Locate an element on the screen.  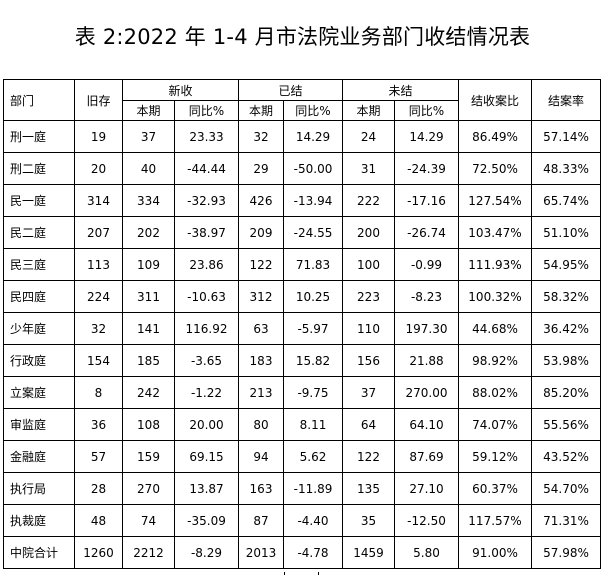
cell-dept: 行政庭 is located at coordinates (39, 360).